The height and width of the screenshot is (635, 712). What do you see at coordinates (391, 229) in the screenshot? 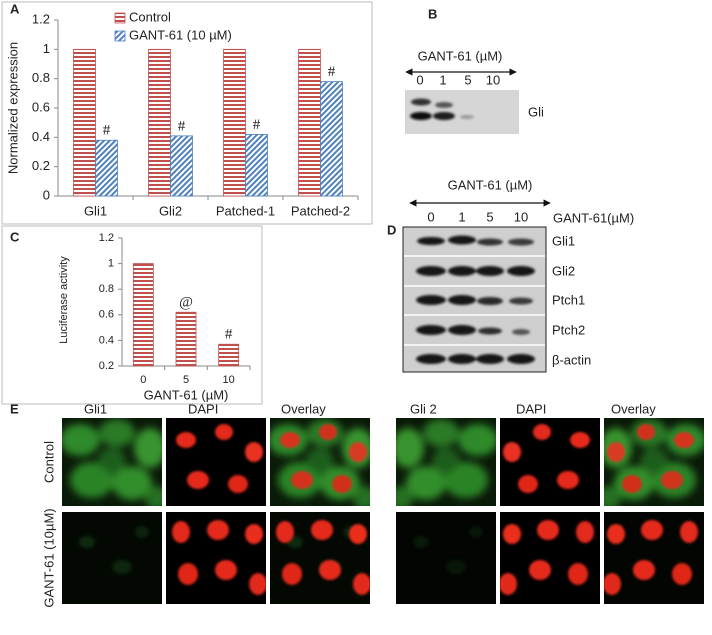
I see `panel-label: D` at bounding box center [391, 229].